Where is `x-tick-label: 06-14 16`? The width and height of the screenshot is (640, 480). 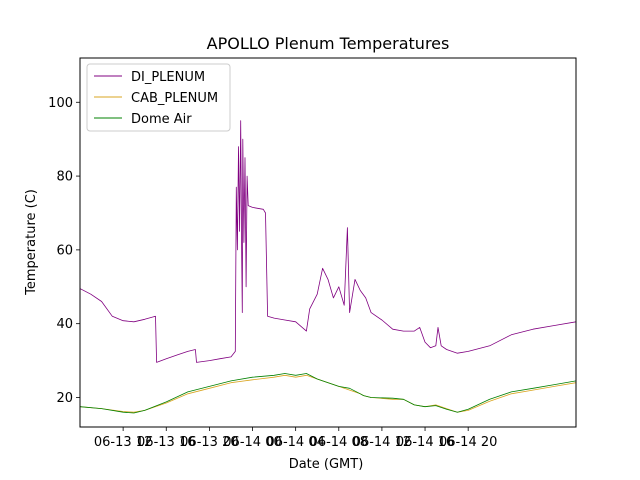 x-tick-label: 06-14 16 is located at coordinates (425, 442).